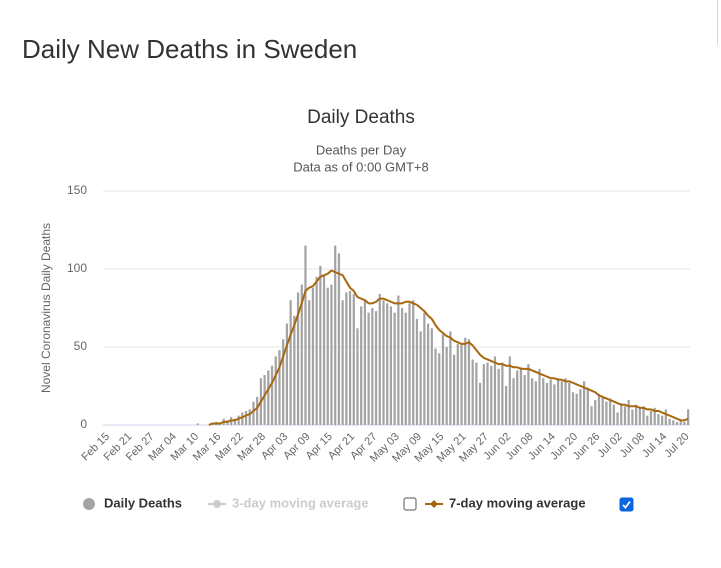 This screenshot has height=568, width=721. Describe the element at coordinates (360, 166) in the screenshot. I see `chart-subtitle: Data as of 0:00 GMT+8` at that location.